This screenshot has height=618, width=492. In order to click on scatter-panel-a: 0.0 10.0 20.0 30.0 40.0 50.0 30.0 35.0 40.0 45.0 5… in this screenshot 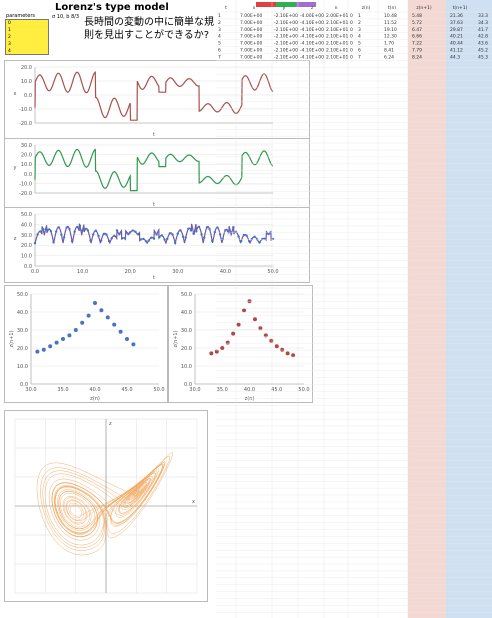, I will do `click(86, 344)`.